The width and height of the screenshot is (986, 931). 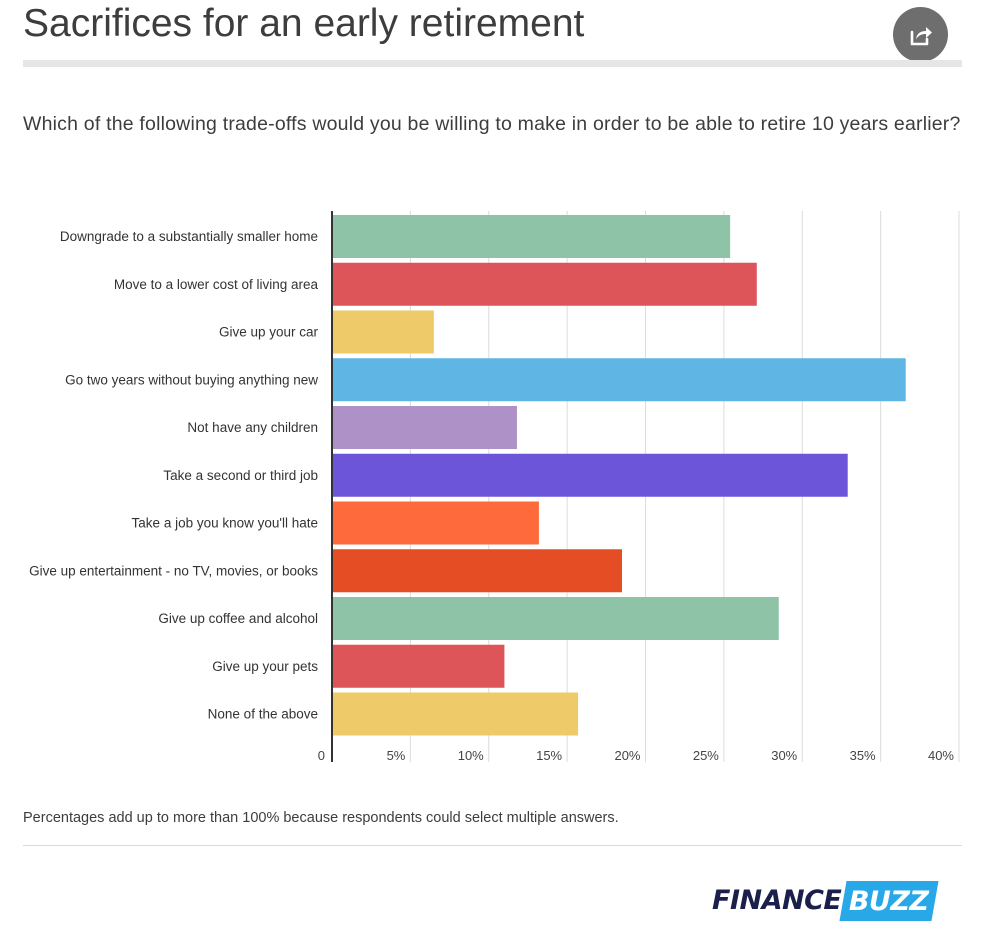 What do you see at coordinates (252, 427) in the screenshot?
I see `category-label: Not have any children` at bounding box center [252, 427].